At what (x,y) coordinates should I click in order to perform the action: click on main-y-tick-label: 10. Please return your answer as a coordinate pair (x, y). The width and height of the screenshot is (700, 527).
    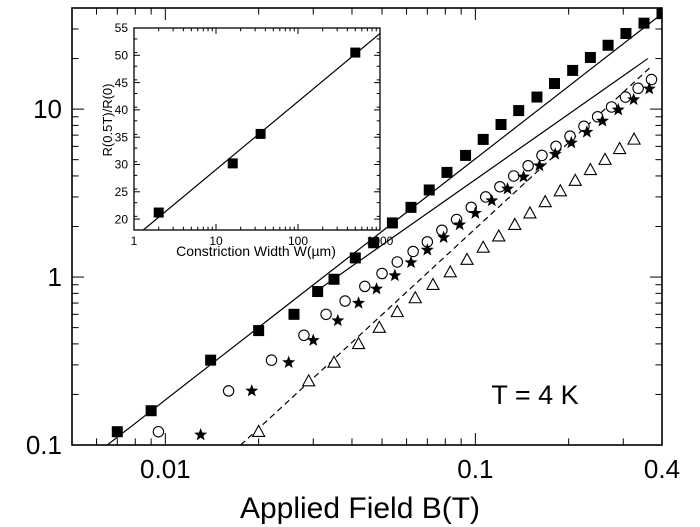
    Looking at the image, I should click on (47, 109).